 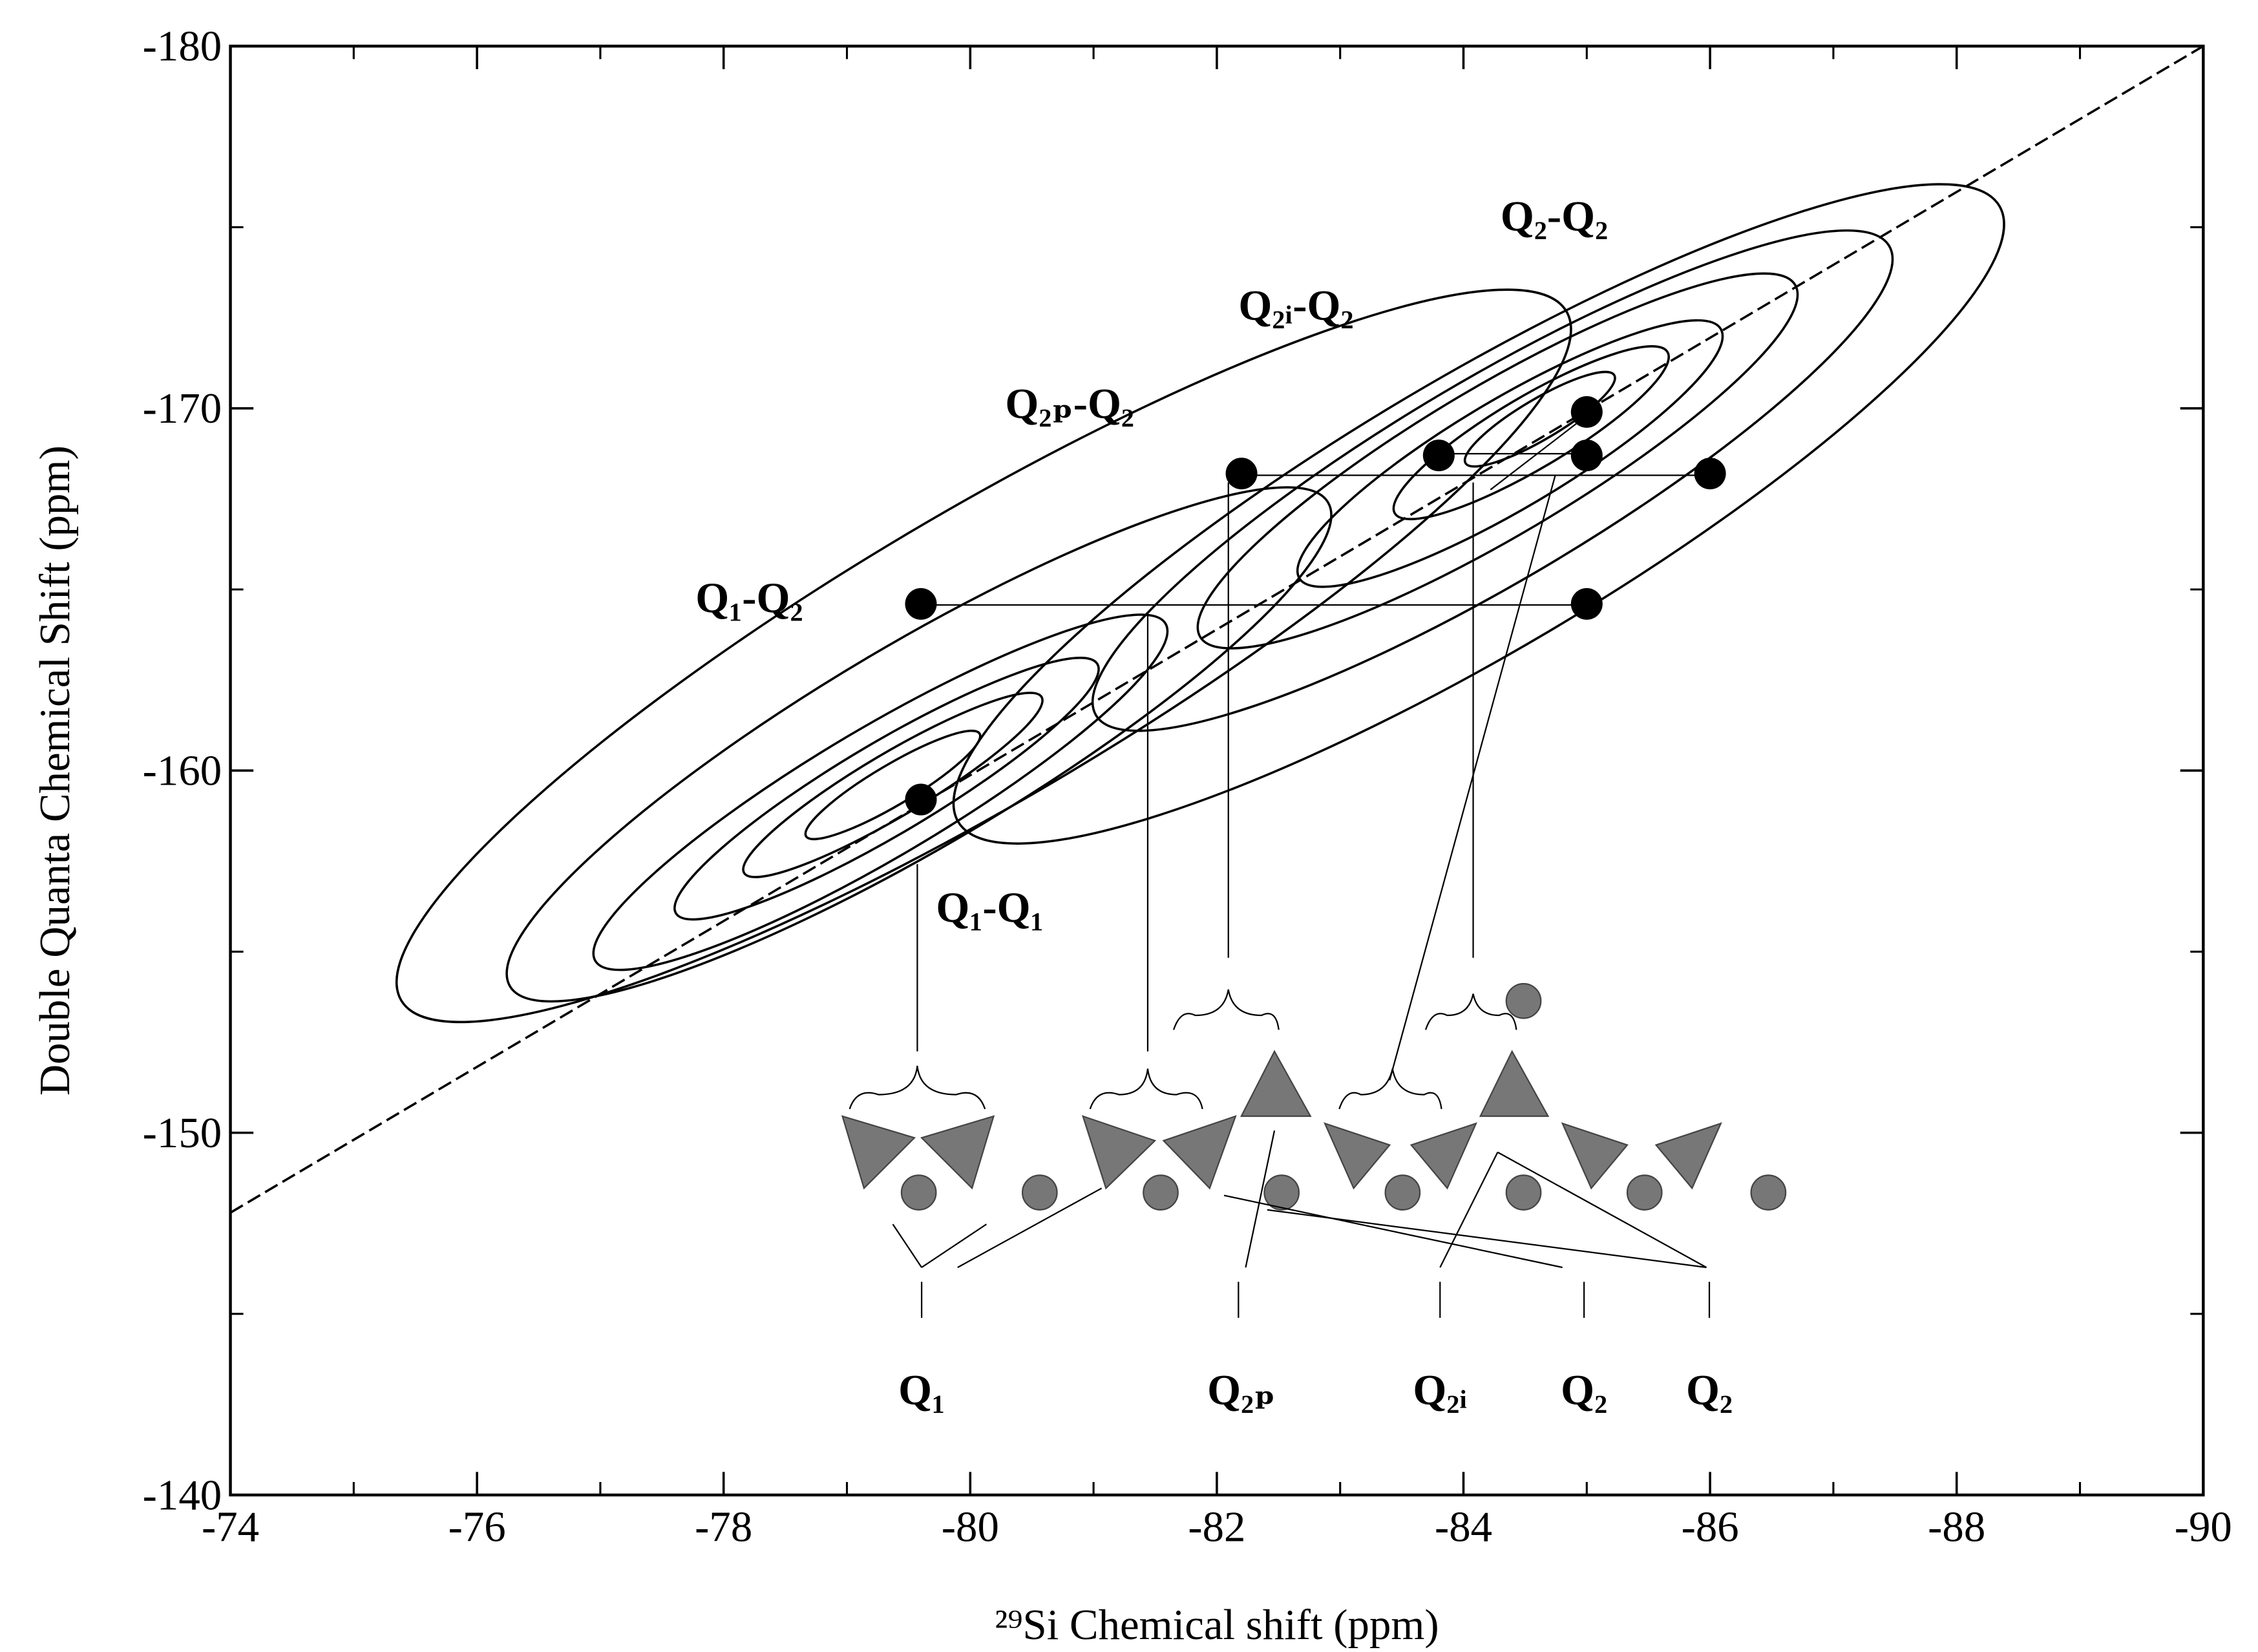 What do you see at coordinates (1314, 1096) in the screenshot?
I see `chain-diagram` at bounding box center [1314, 1096].